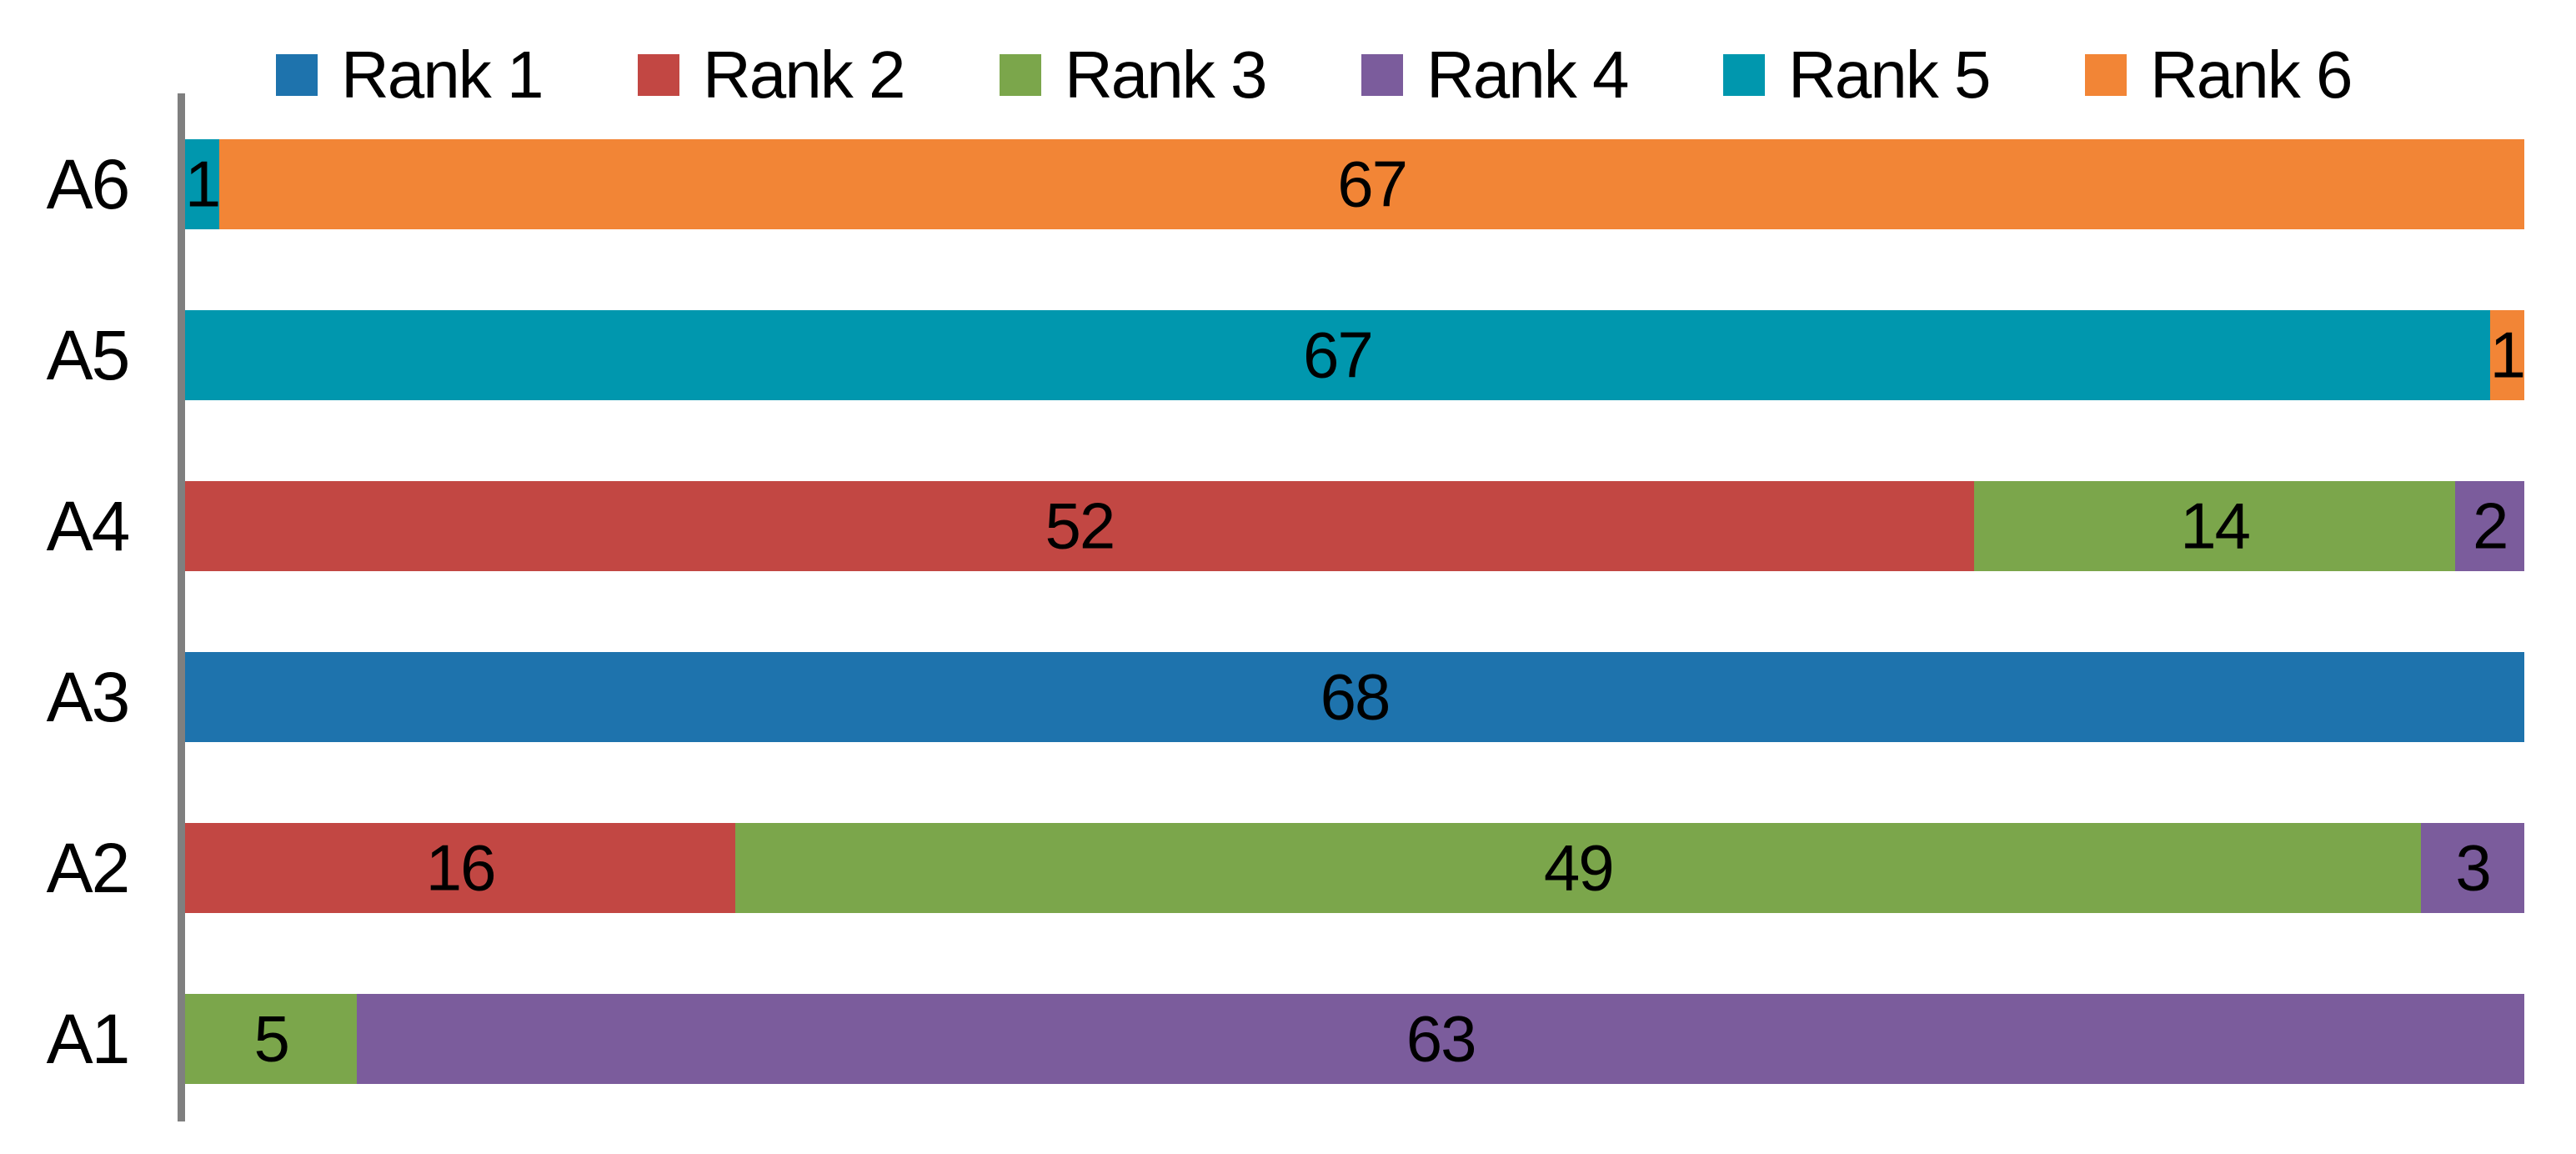  I want to click on legend-item-4: Rank 4, so click(1542, 75).